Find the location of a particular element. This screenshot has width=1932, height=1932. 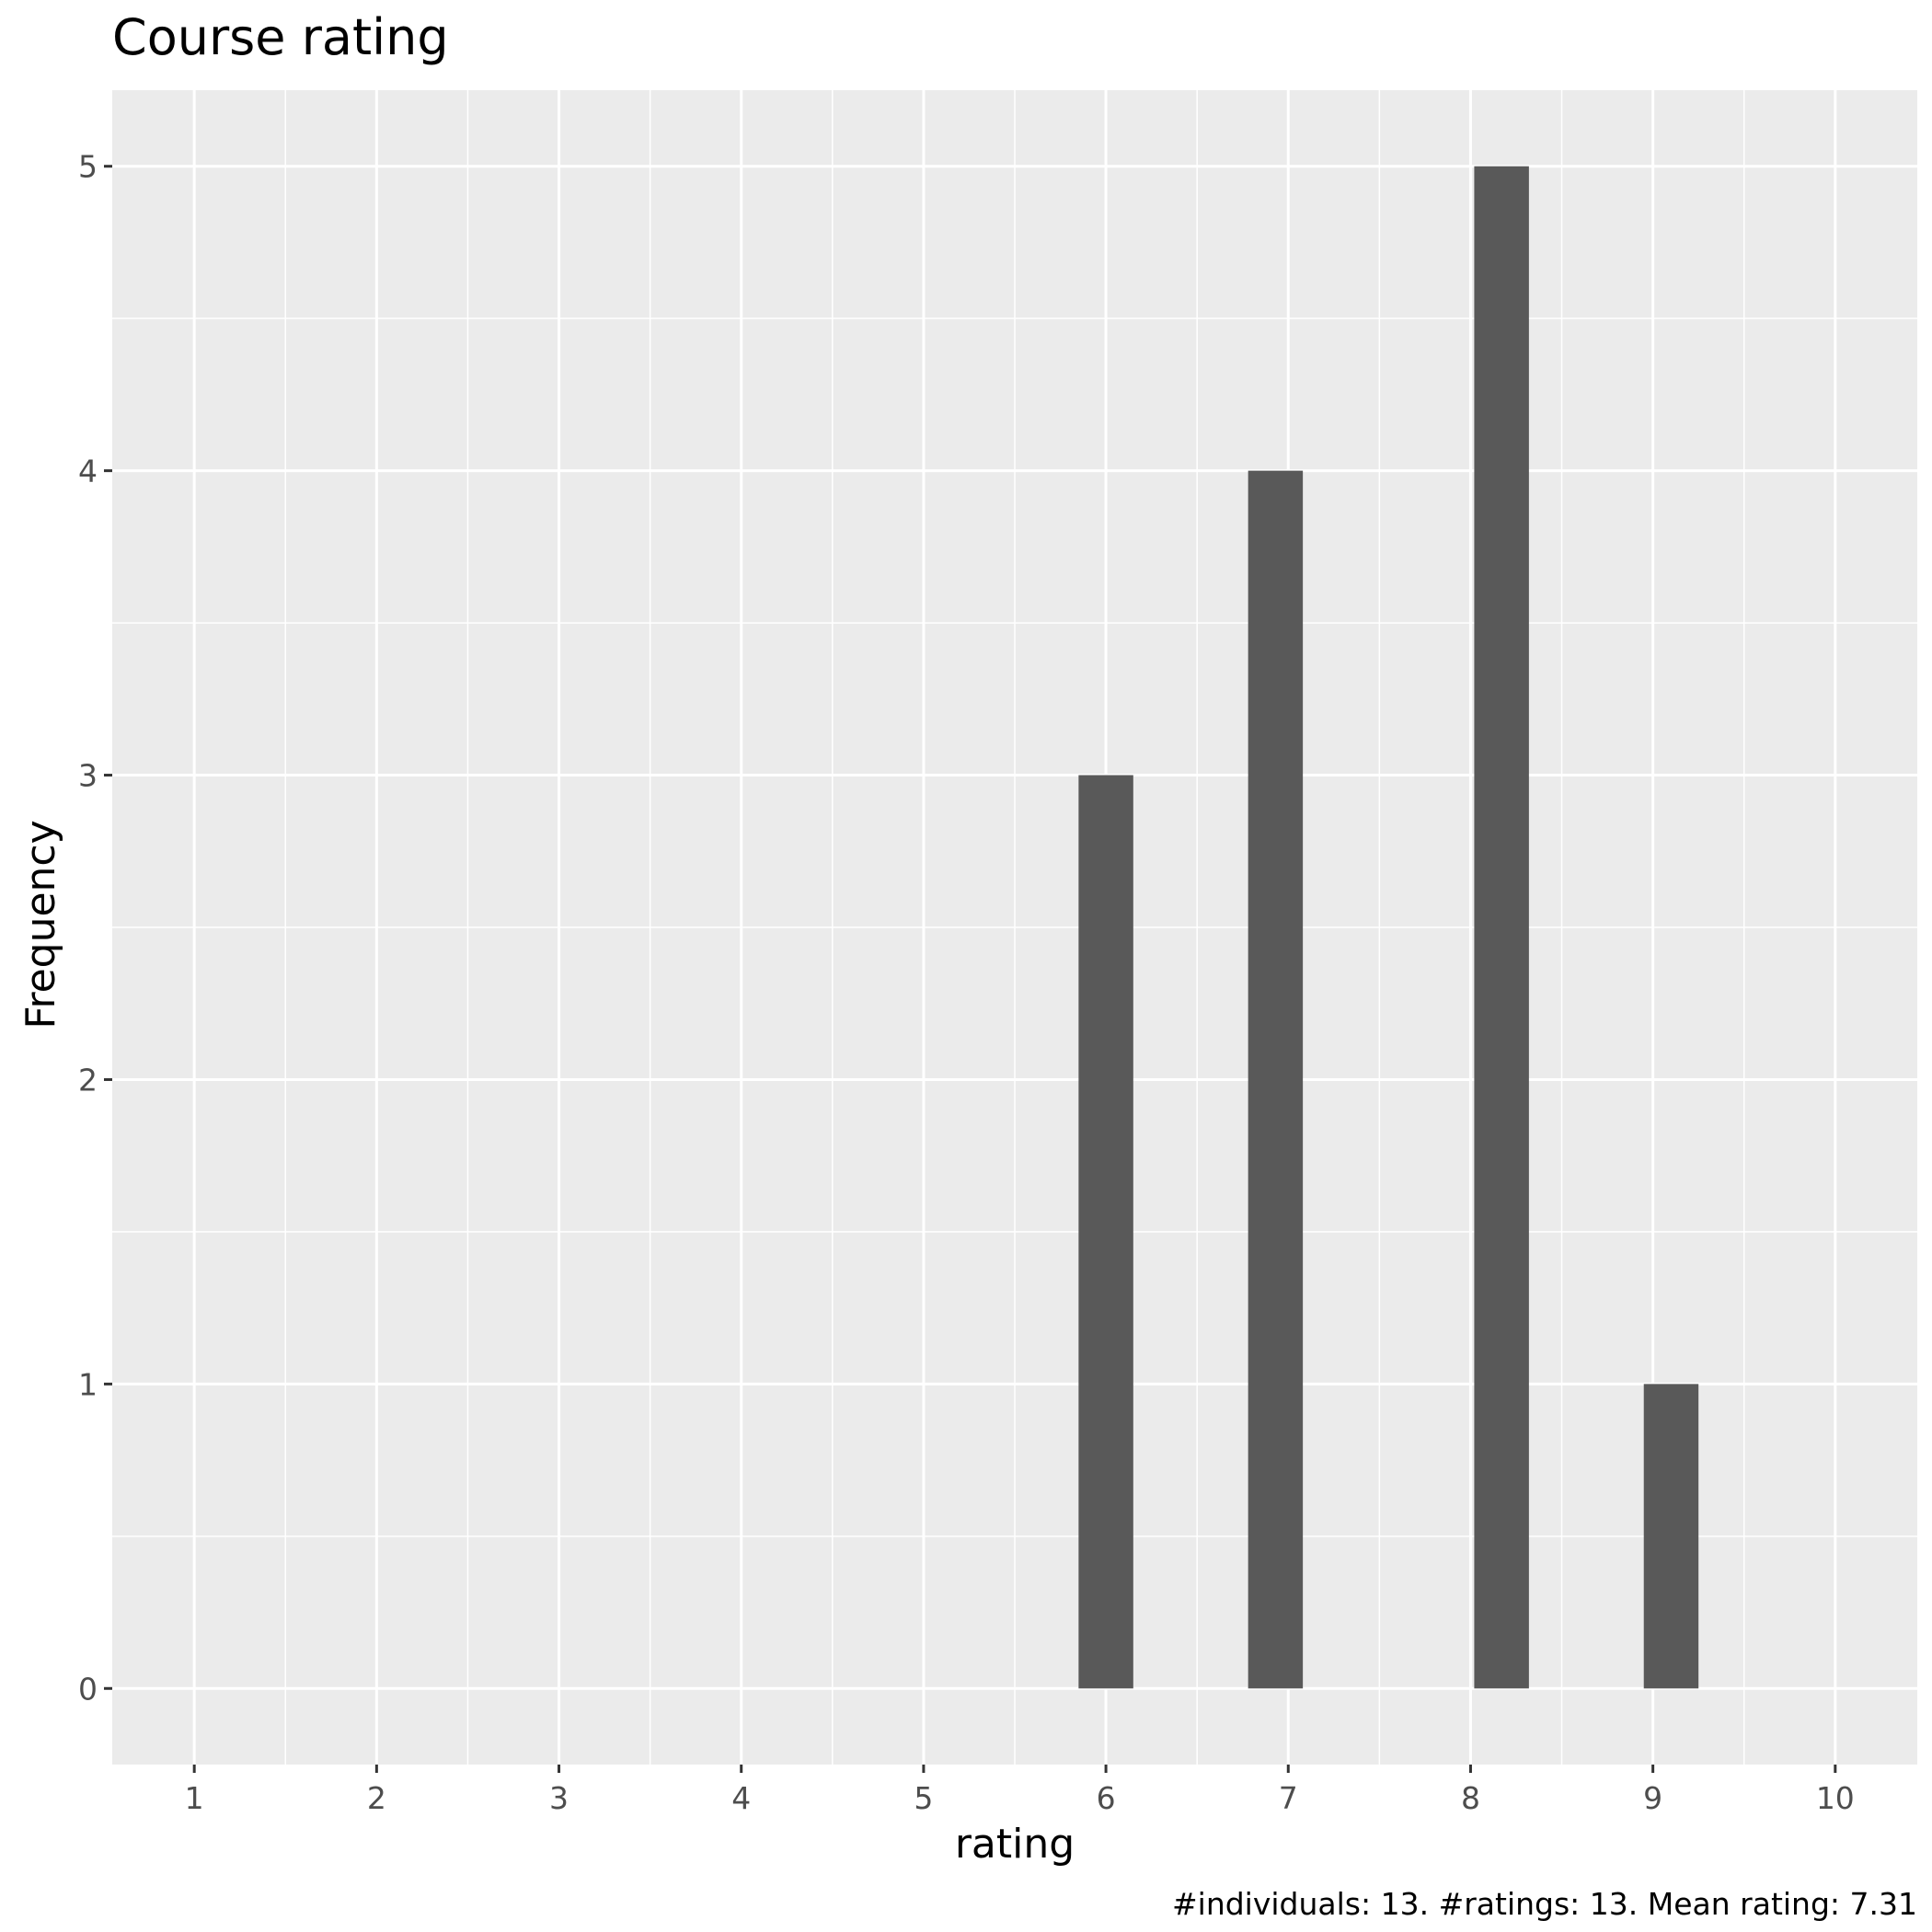

y-tick-label: 2 is located at coordinates (88, 1080).